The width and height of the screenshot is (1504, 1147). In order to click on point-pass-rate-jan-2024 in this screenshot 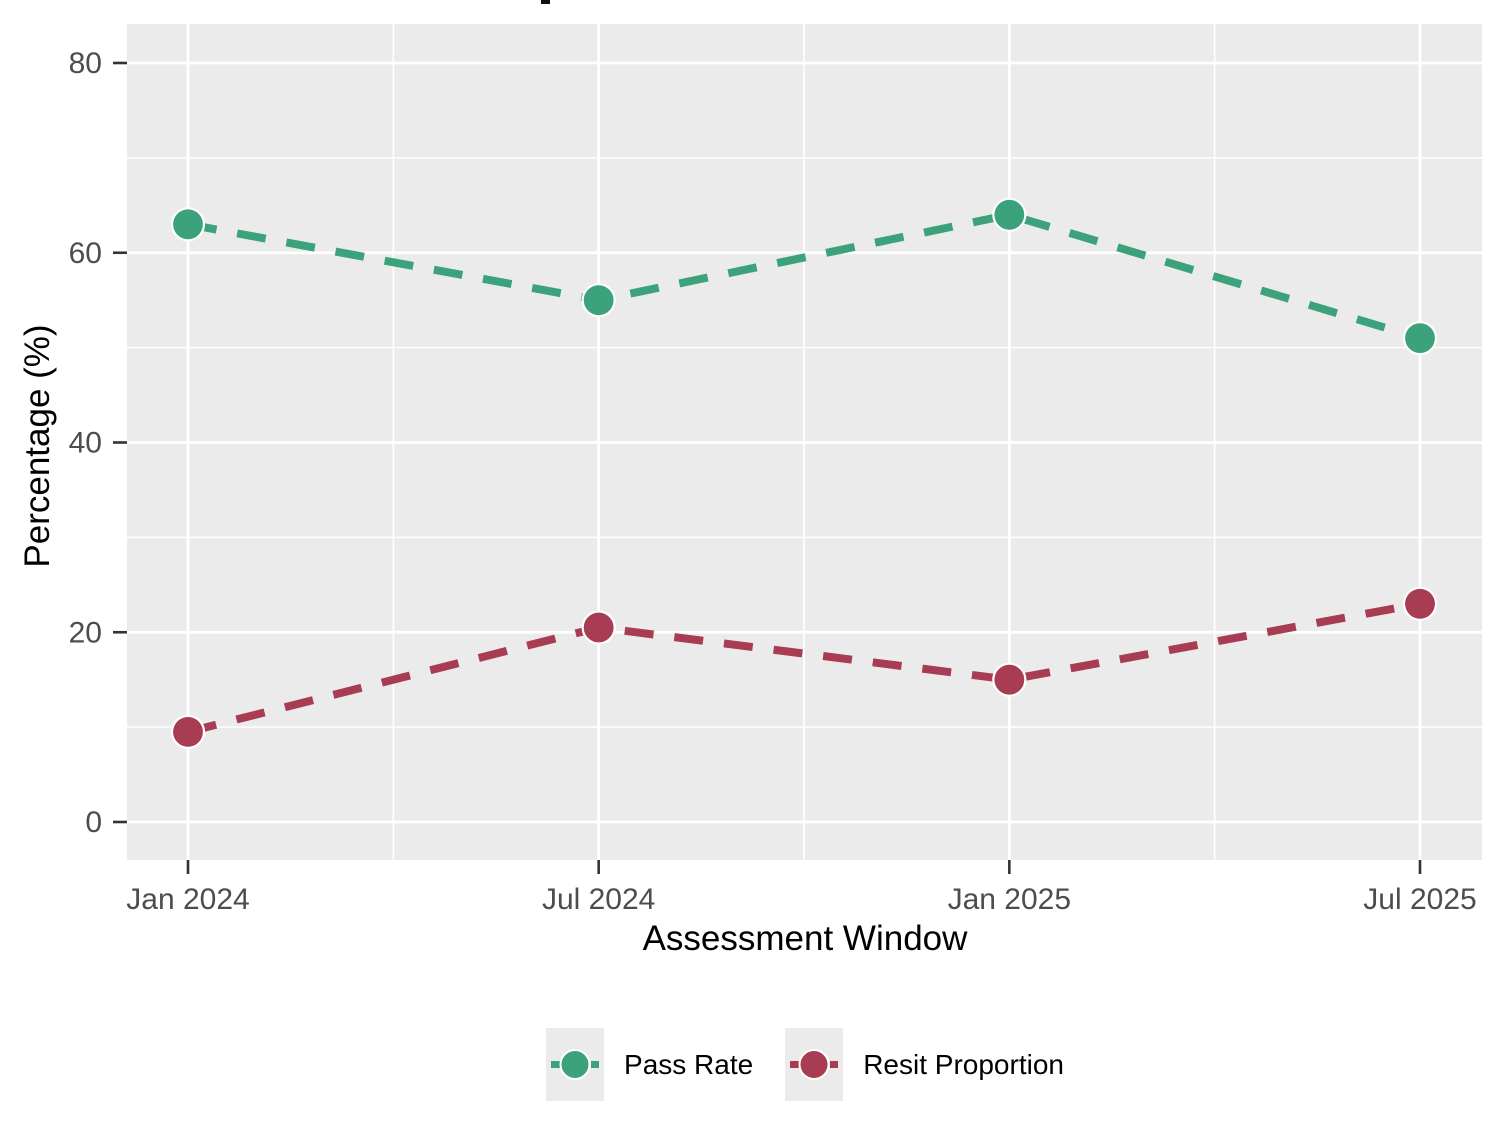, I will do `click(188, 224)`.